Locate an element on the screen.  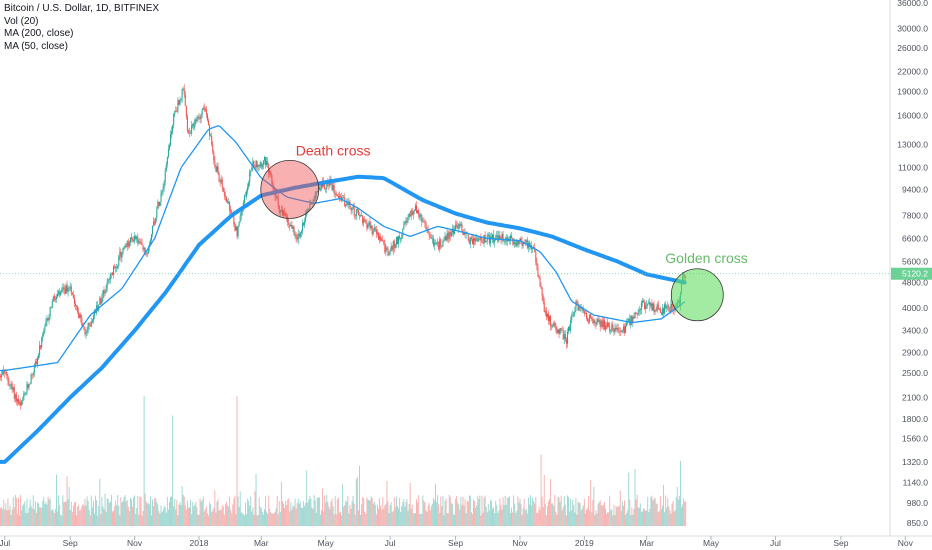
y-tick-label: 16000.0 is located at coordinates (912, 116).